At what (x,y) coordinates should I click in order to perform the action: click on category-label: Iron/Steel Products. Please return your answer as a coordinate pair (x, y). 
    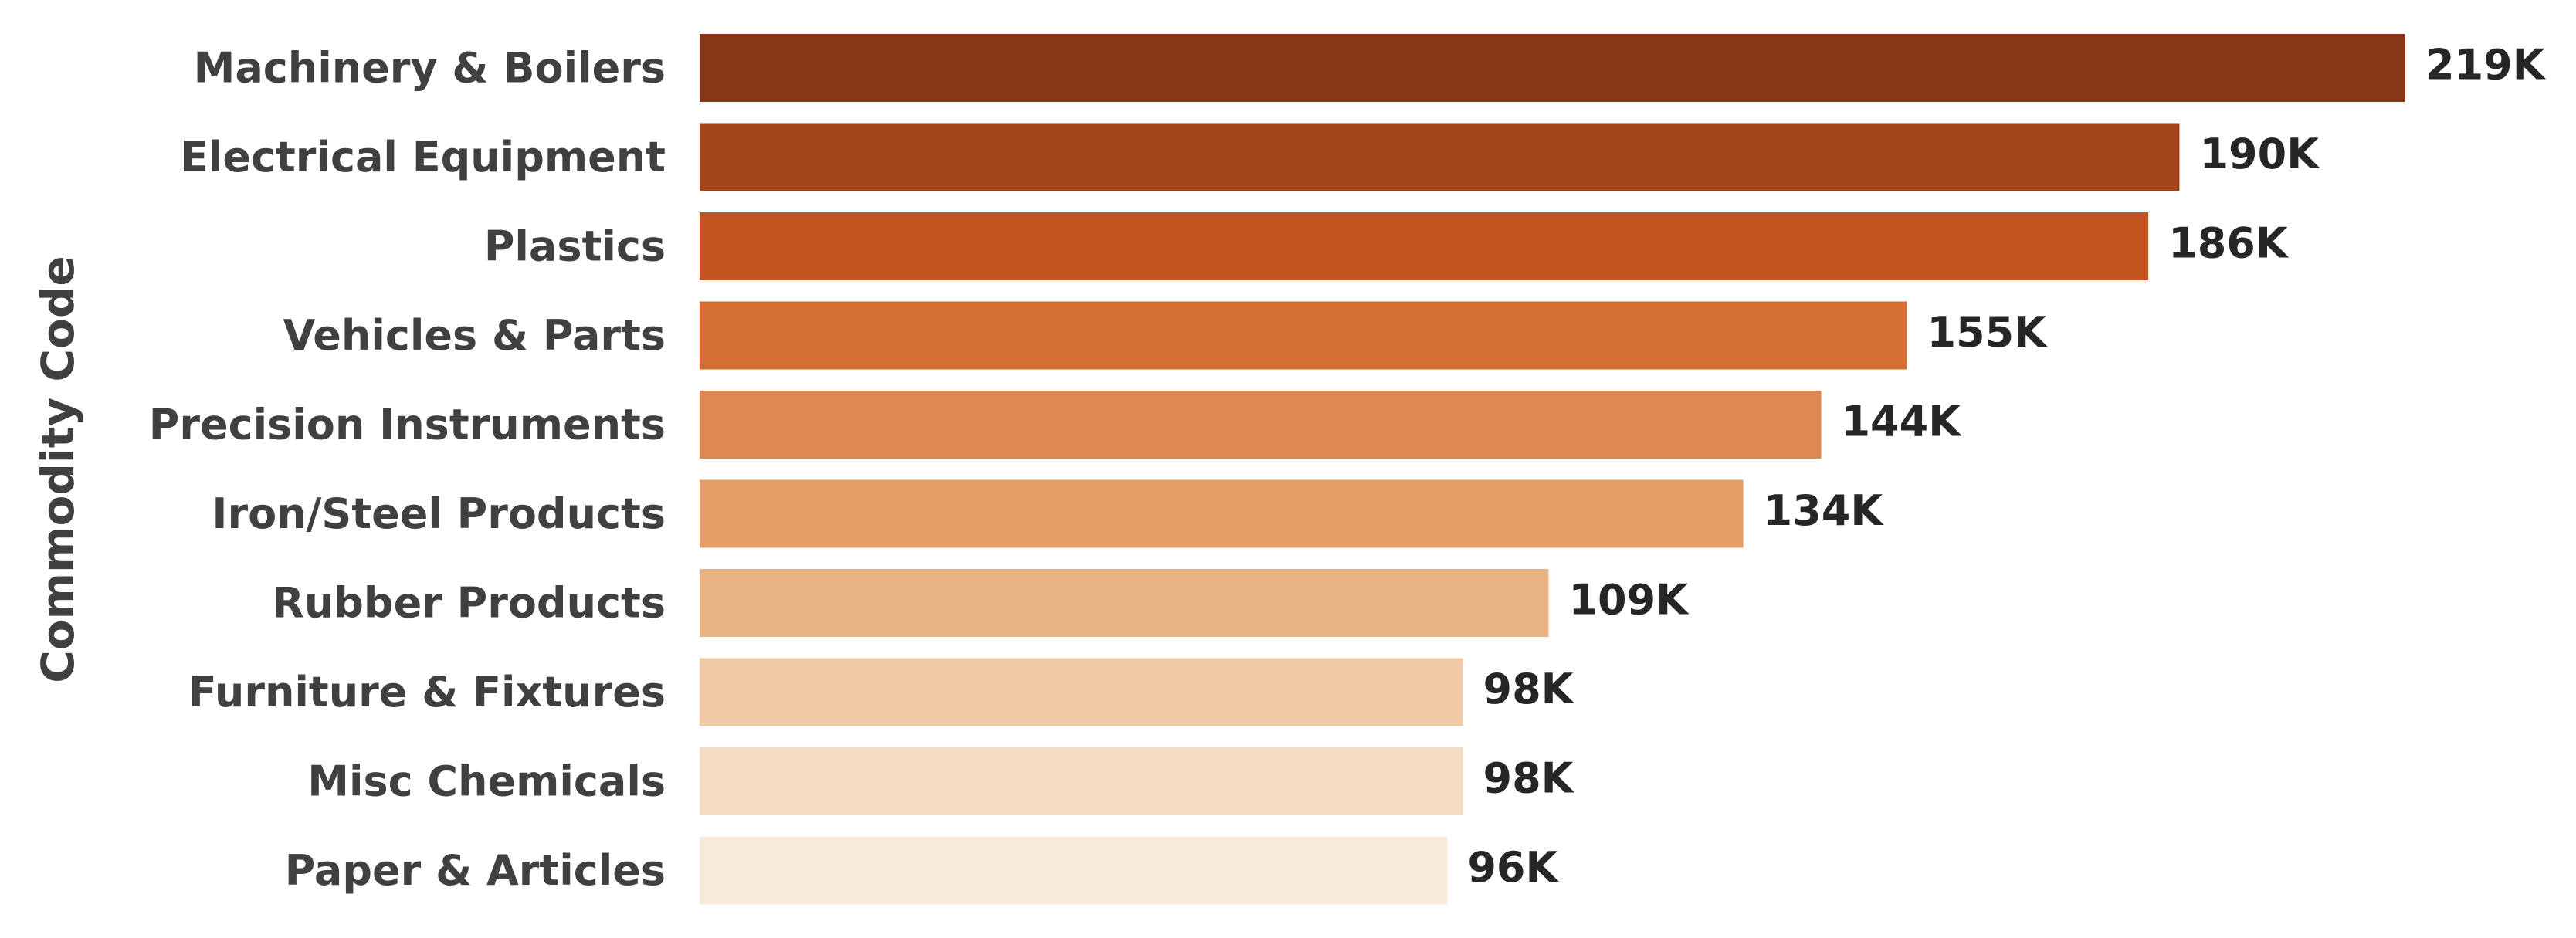
    Looking at the image, I should click on (439, 513).